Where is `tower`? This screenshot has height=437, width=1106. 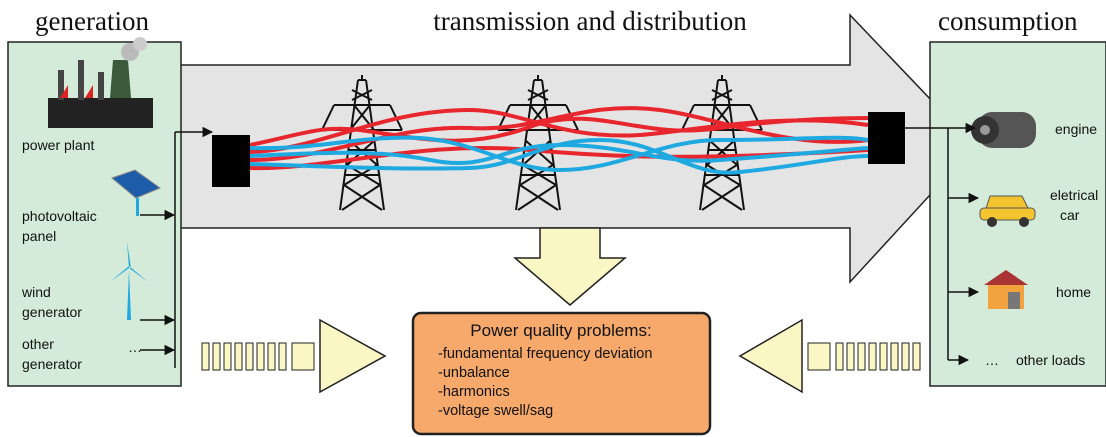
tower is located at coordinates (722, 143).